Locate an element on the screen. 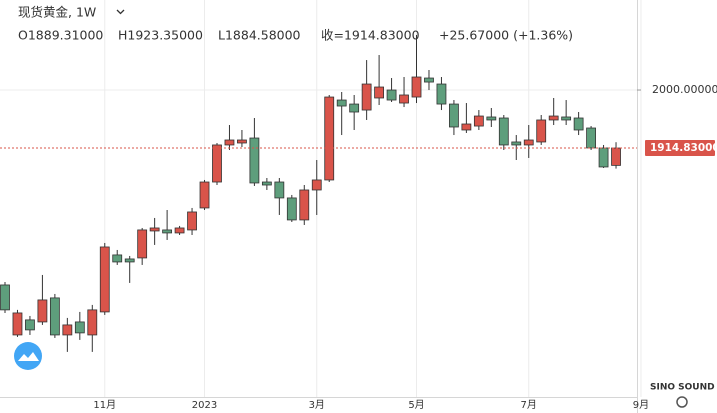 The image size is (717, 413). ohlc-label: 收=1914.83000 is located at coordinates (370, 35).